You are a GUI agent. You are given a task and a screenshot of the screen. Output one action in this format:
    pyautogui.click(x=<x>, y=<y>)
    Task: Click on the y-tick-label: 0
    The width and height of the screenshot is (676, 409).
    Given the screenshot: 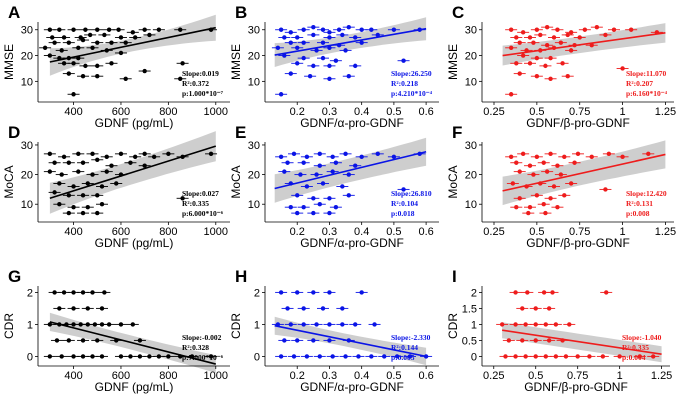 What is the action you would take?
    pyautogui.click(x=474, y=357)
    